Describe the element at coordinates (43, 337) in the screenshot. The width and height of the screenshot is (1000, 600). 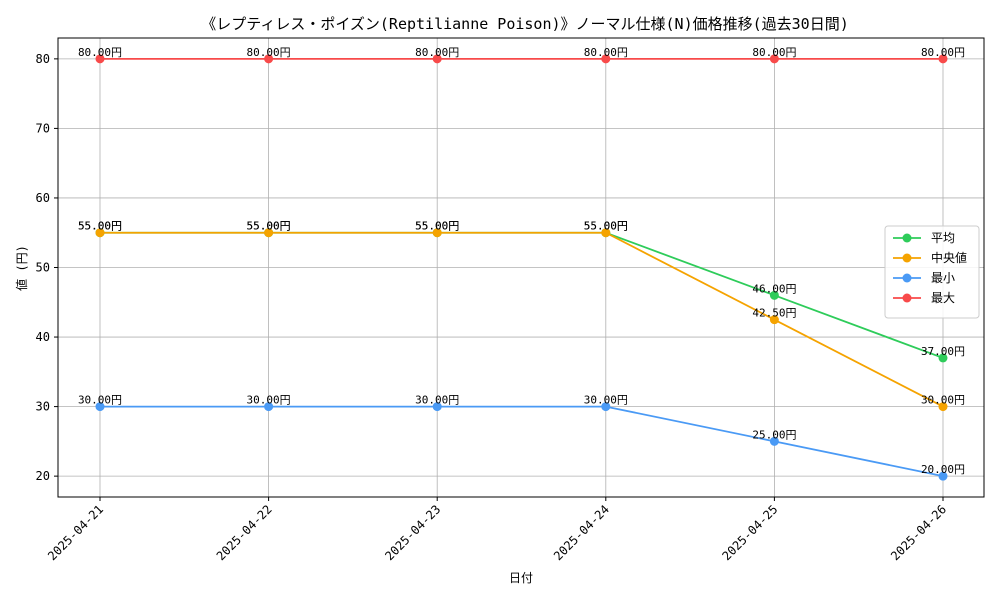
I see `y-tick-label: 40` at that location.